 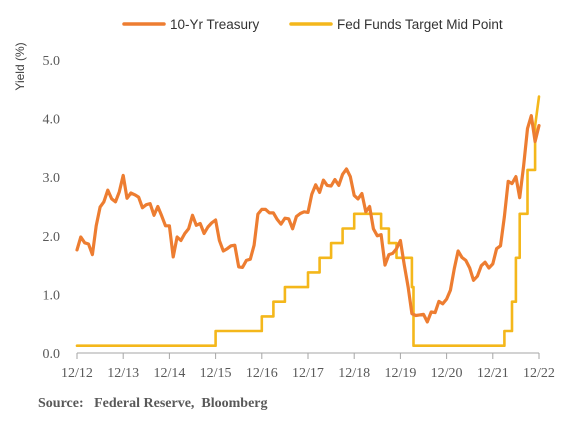 I want to click on legend-label-treasury: 10-Yr Treasury, so click(x=215, y=24).